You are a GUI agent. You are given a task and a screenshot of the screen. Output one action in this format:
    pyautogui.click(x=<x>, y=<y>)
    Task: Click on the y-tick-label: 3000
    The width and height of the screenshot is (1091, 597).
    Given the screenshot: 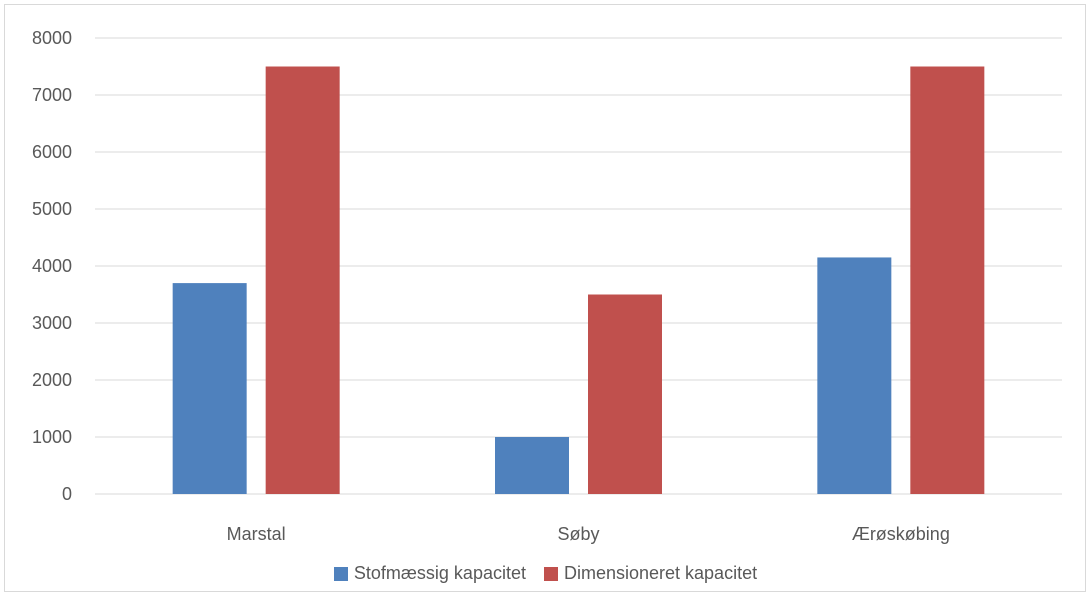 What is the action you would take?
    pyautogui.click(x=52, y=323)
    